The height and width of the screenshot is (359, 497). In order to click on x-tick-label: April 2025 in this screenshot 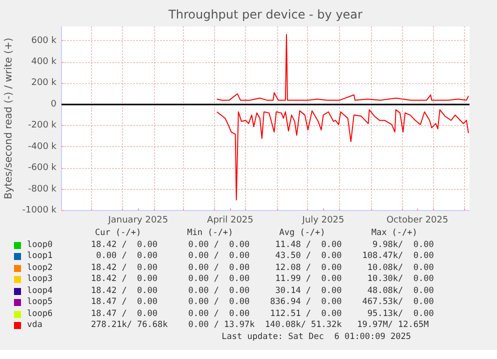, I will do `click(230, 221)`.